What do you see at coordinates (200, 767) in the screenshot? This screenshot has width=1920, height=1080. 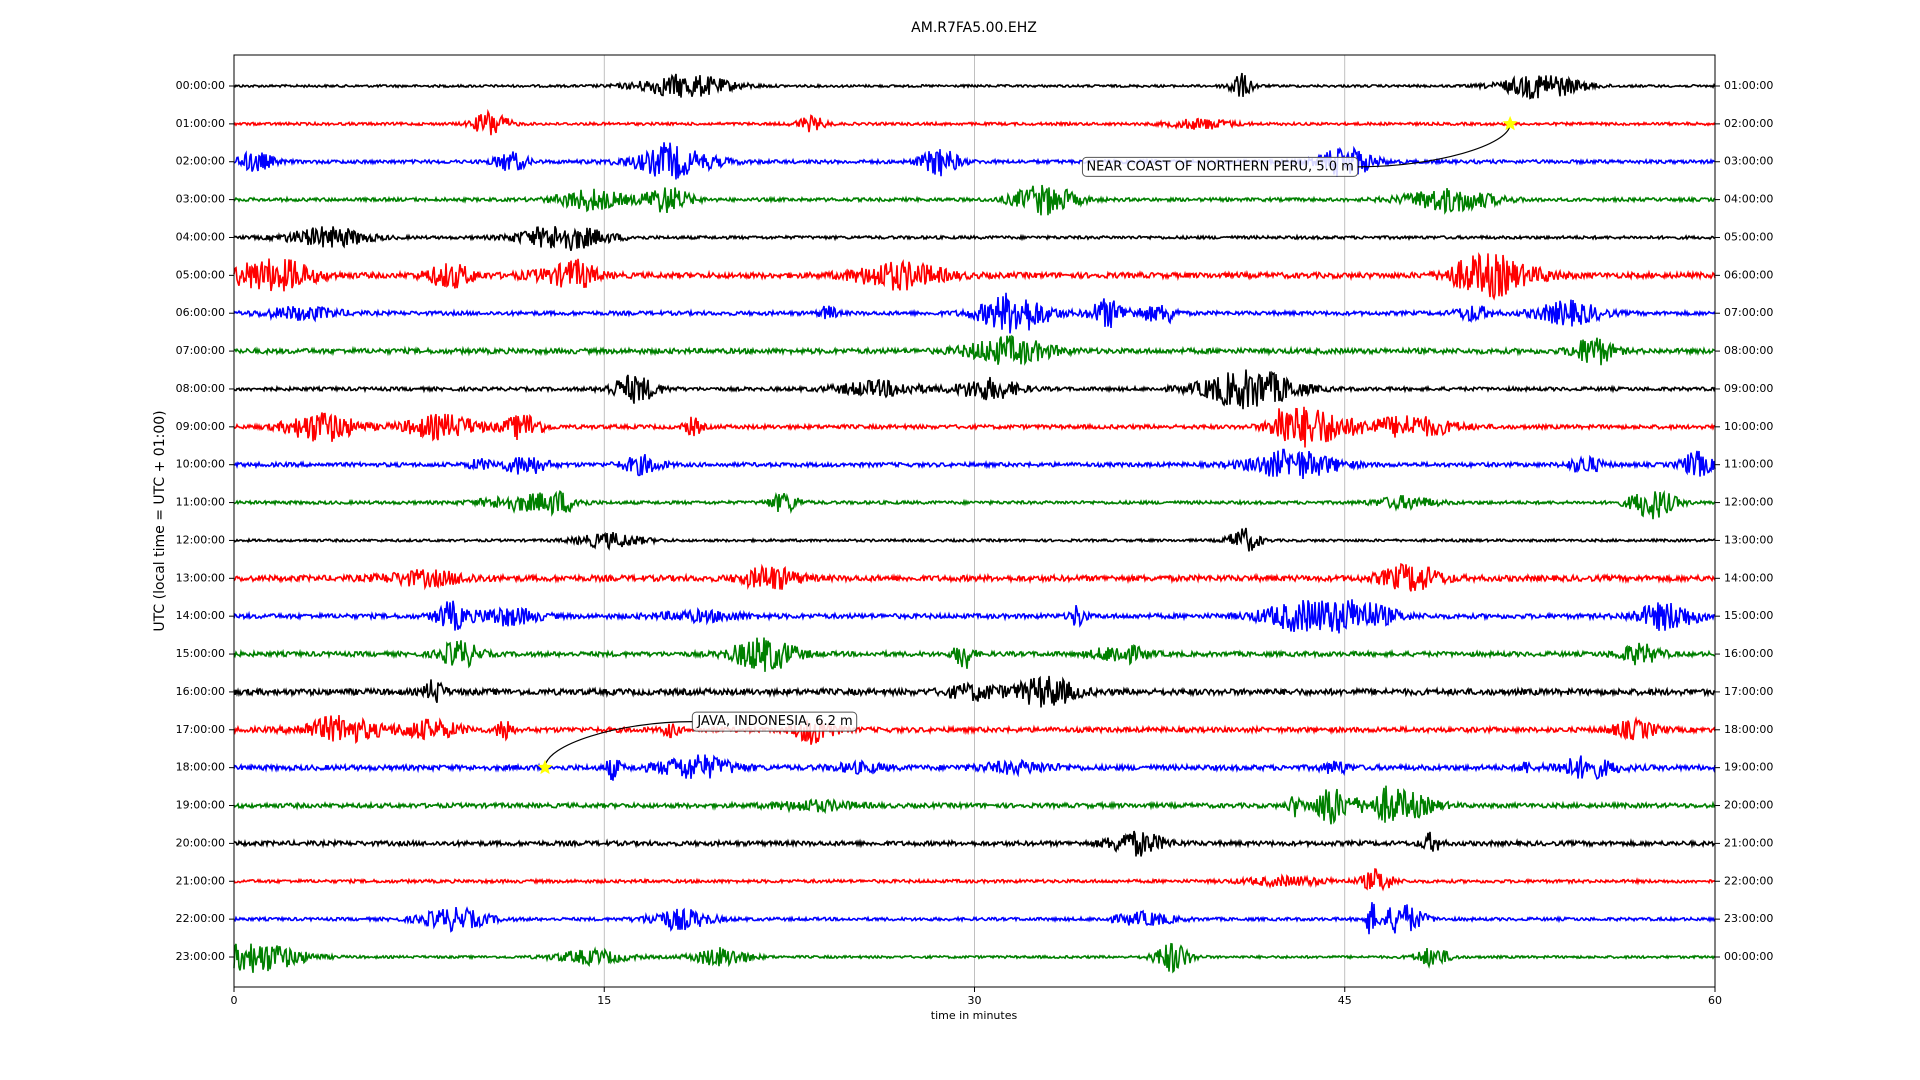 I see `y-tick-label: 18:00:00` at bounding box center [200, 767].